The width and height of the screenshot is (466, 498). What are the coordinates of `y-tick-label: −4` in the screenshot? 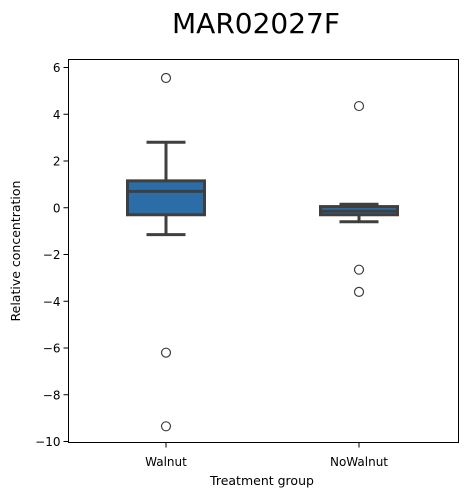 It's located at (52, 302).